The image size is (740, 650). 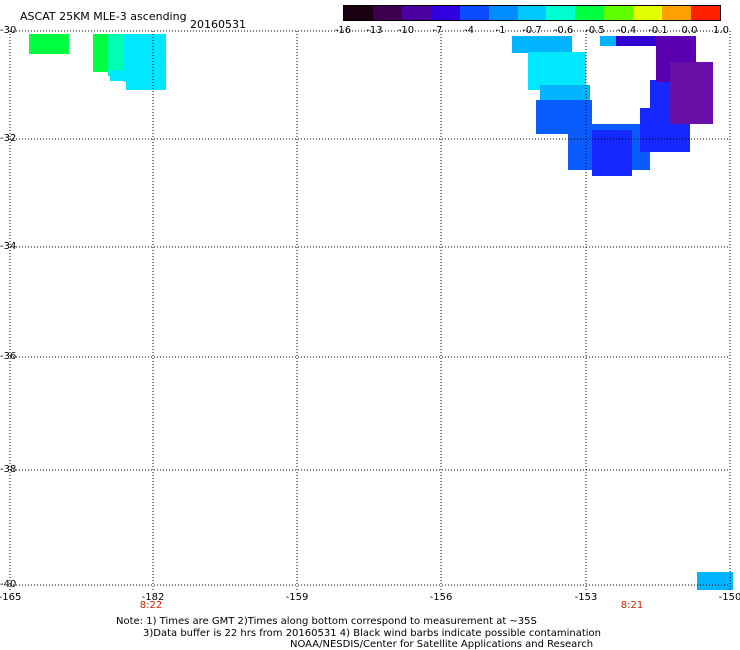 I want to click on colorbar-label: -7, so click(x=437, y=30).